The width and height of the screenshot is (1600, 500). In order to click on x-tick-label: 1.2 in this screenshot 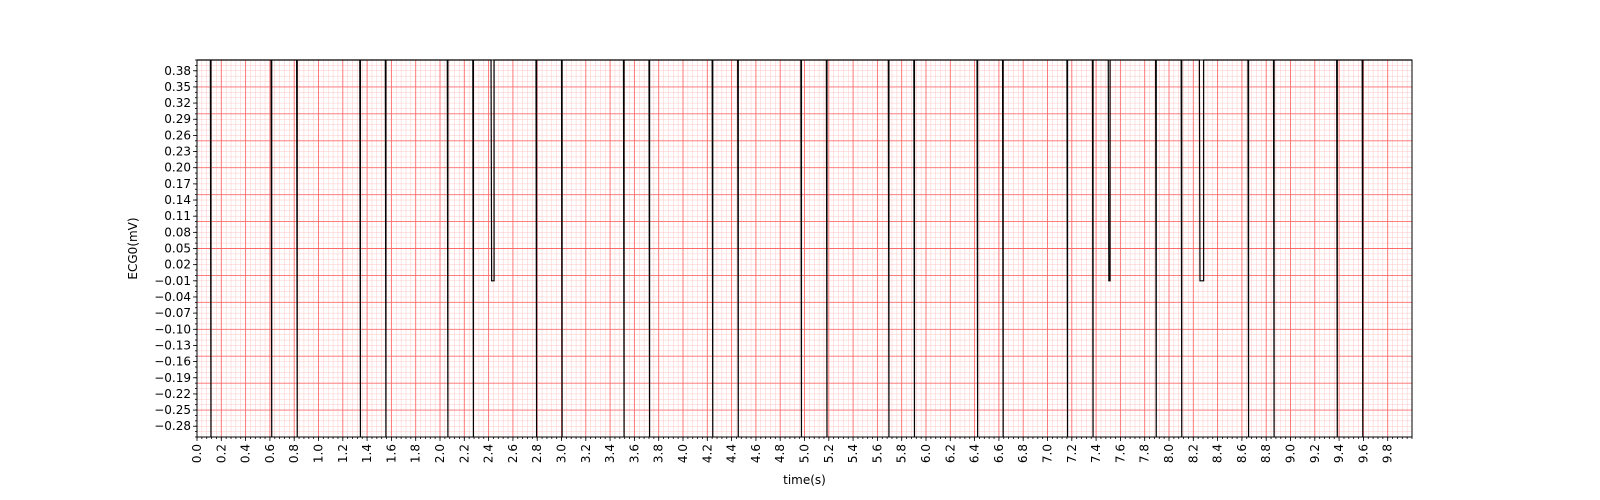, I will do `click(343, 453)`.